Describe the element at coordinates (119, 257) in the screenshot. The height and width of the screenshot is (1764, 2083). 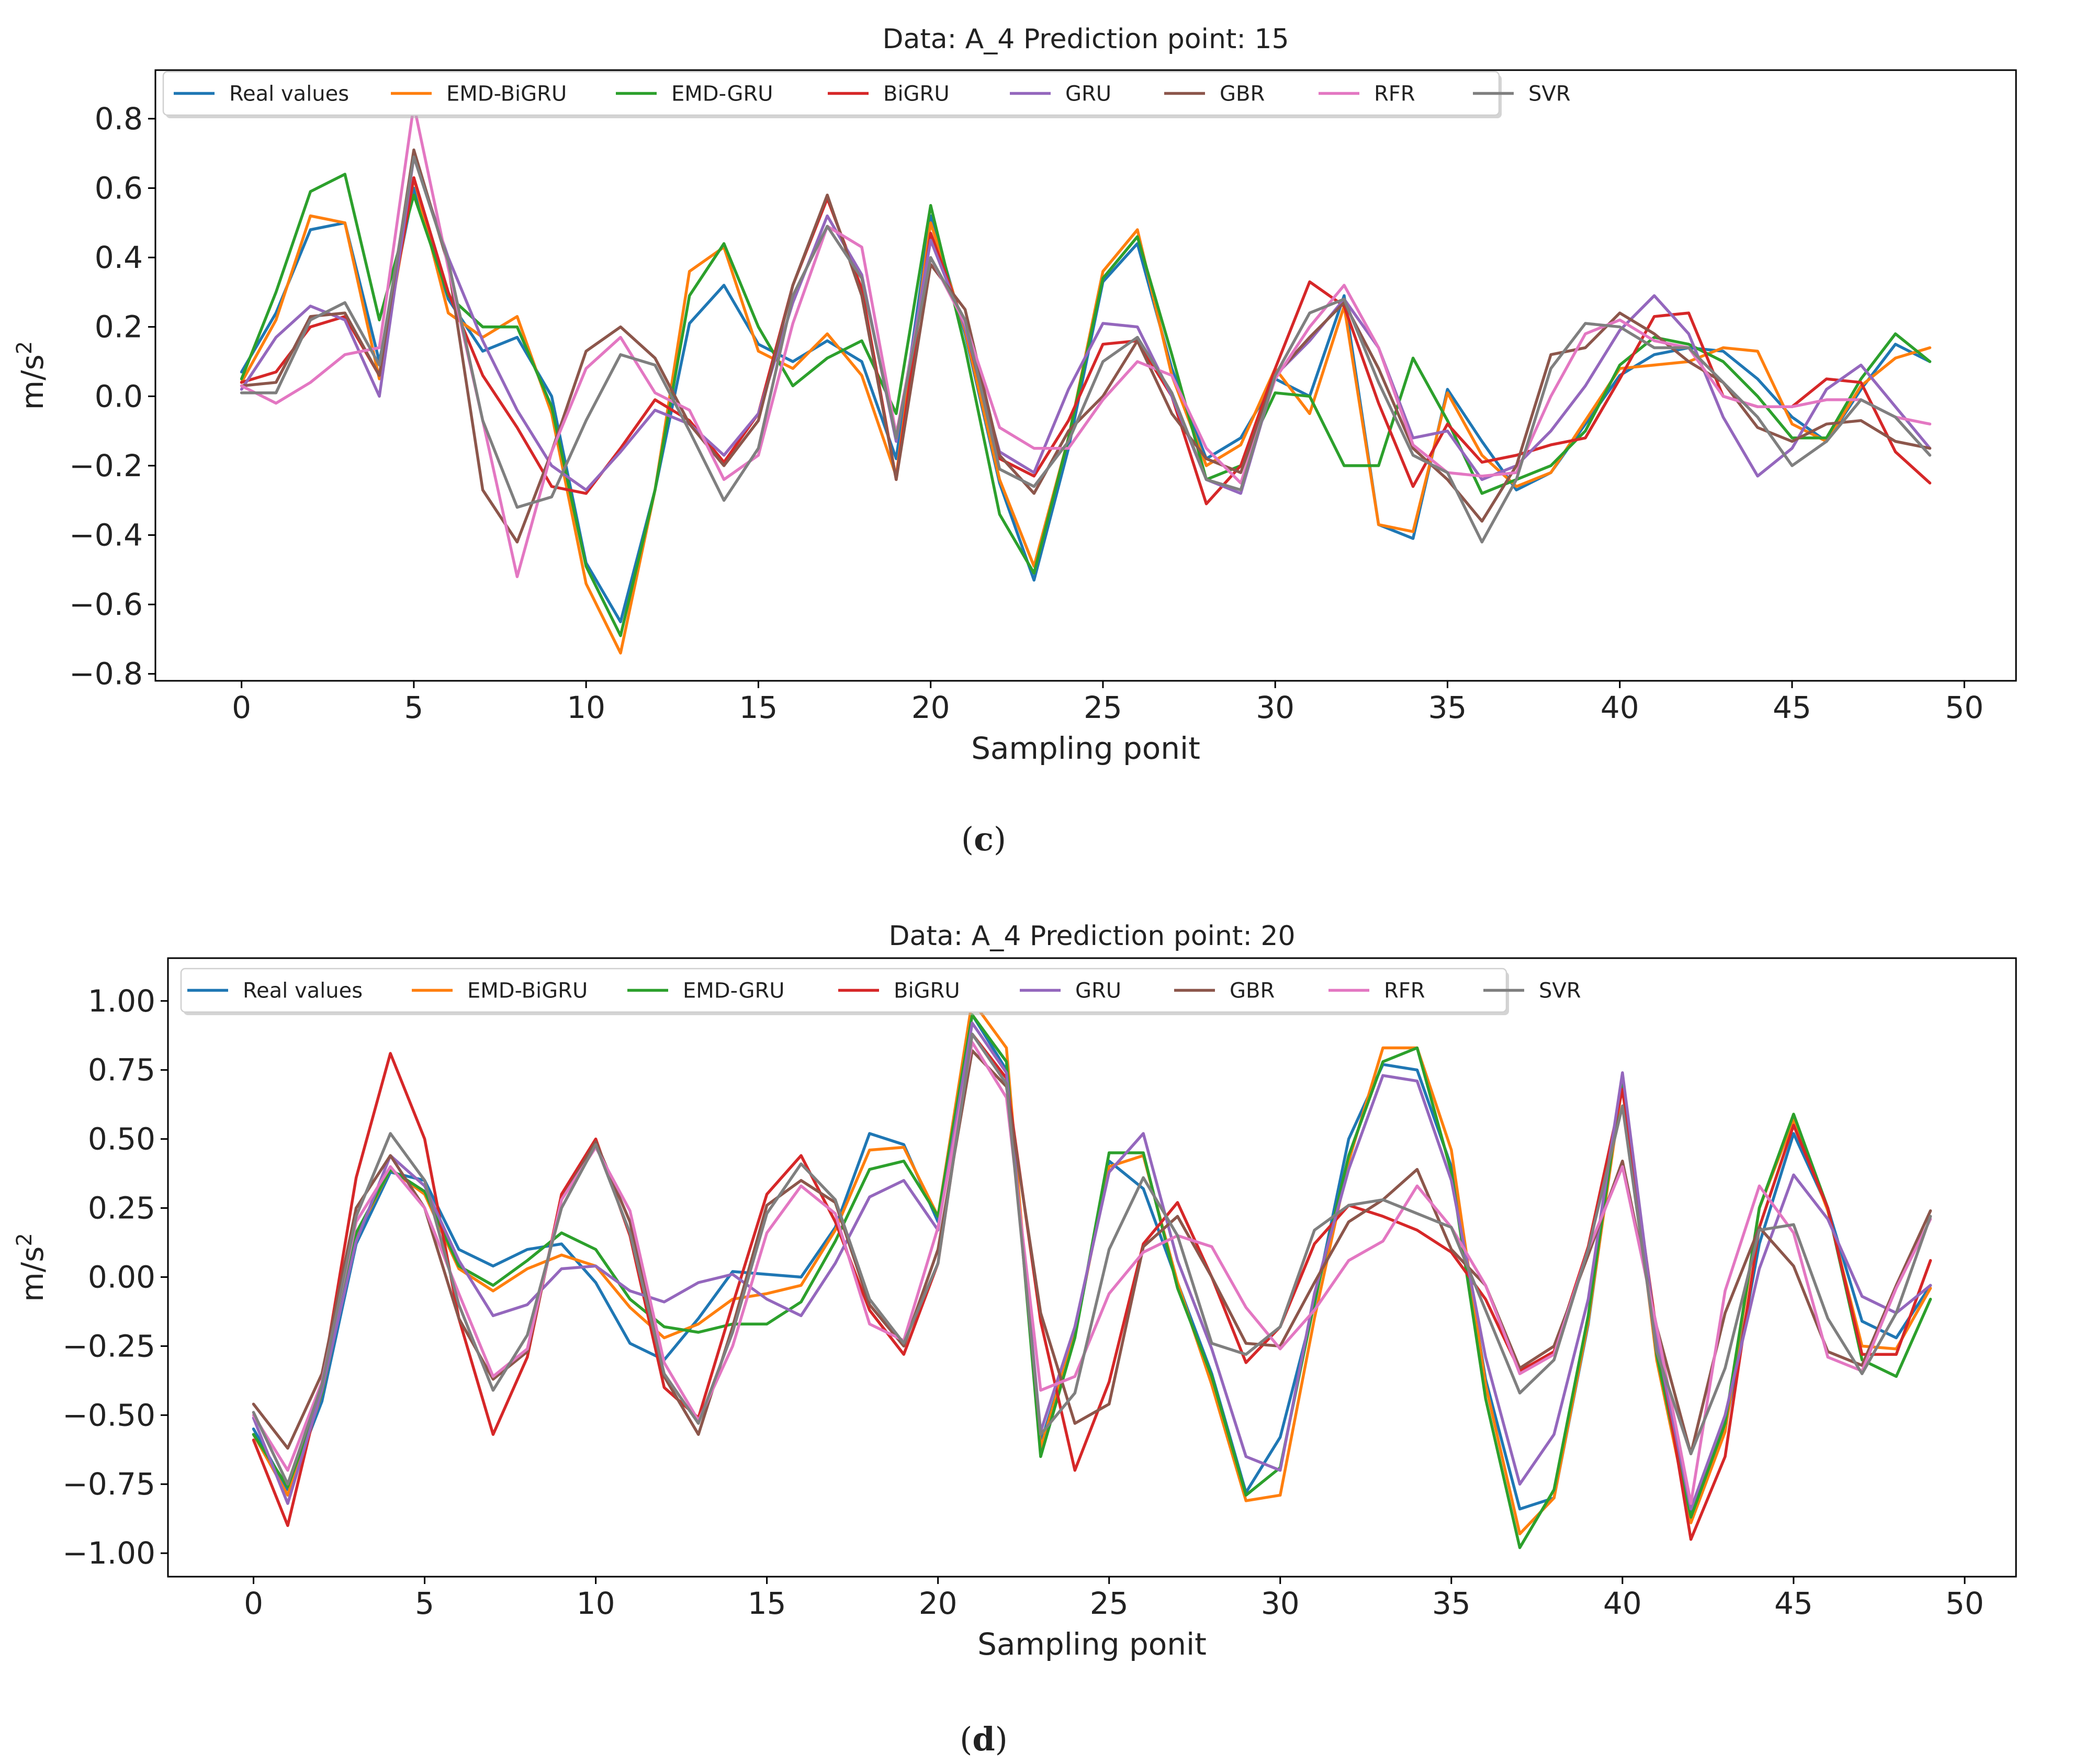
I see `y-tick-label: 0.4` at that location.